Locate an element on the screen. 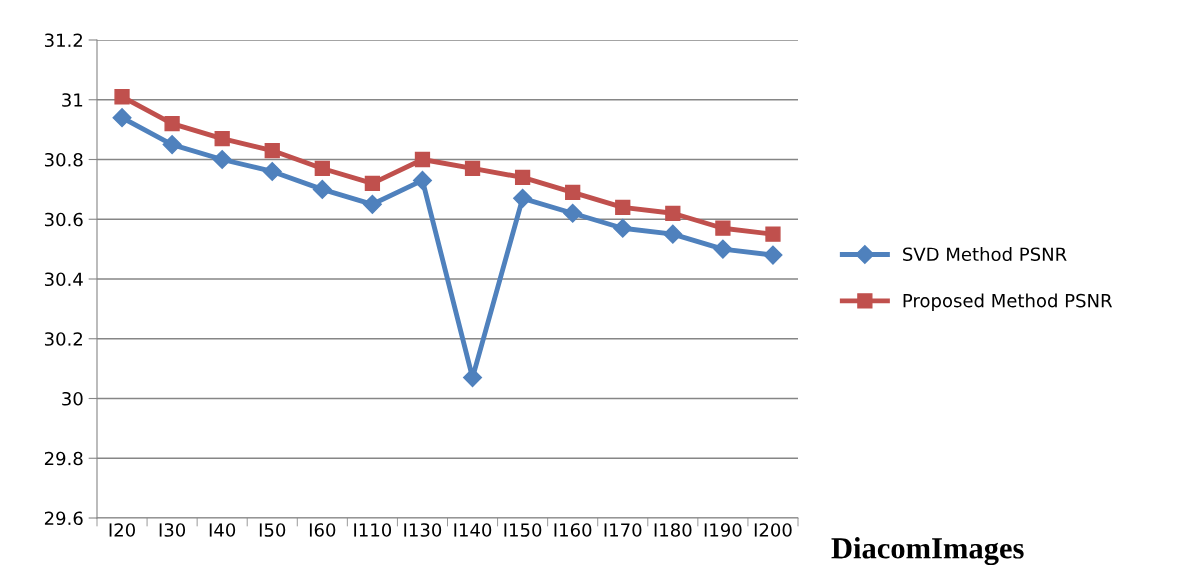 Image resolution: width=1178 pixels, height=578 pixels. y-tick-label: 30.4 is located at coordinates (63, 279).